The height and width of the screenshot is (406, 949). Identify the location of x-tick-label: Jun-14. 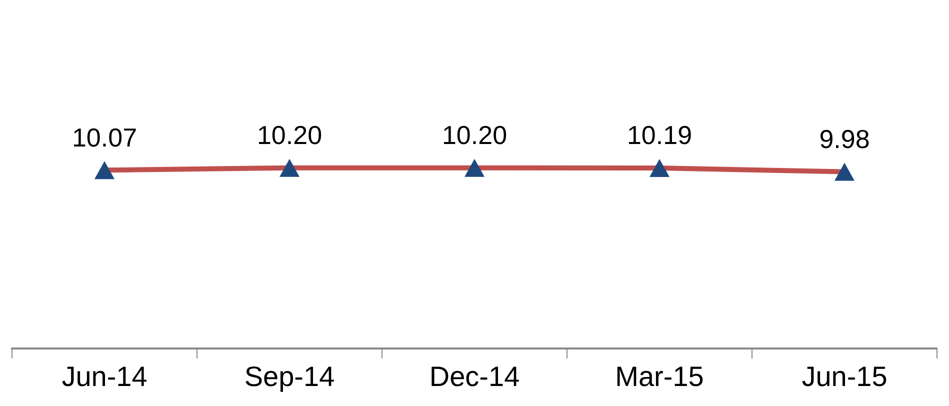
(105, 376).